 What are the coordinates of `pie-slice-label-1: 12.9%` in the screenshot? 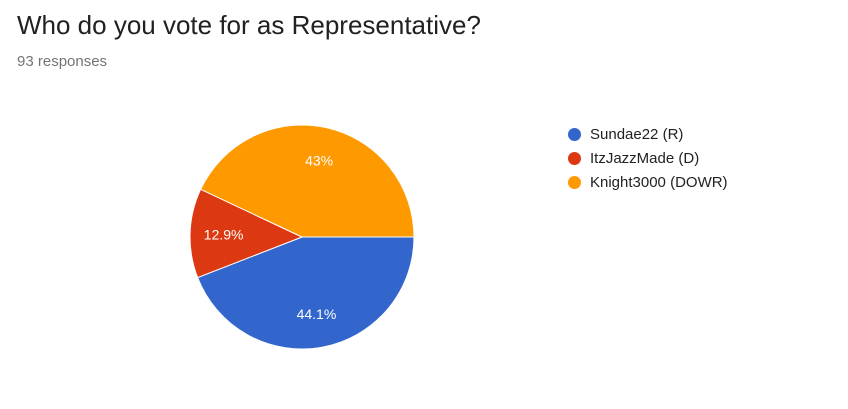 It's located at (224, 234).